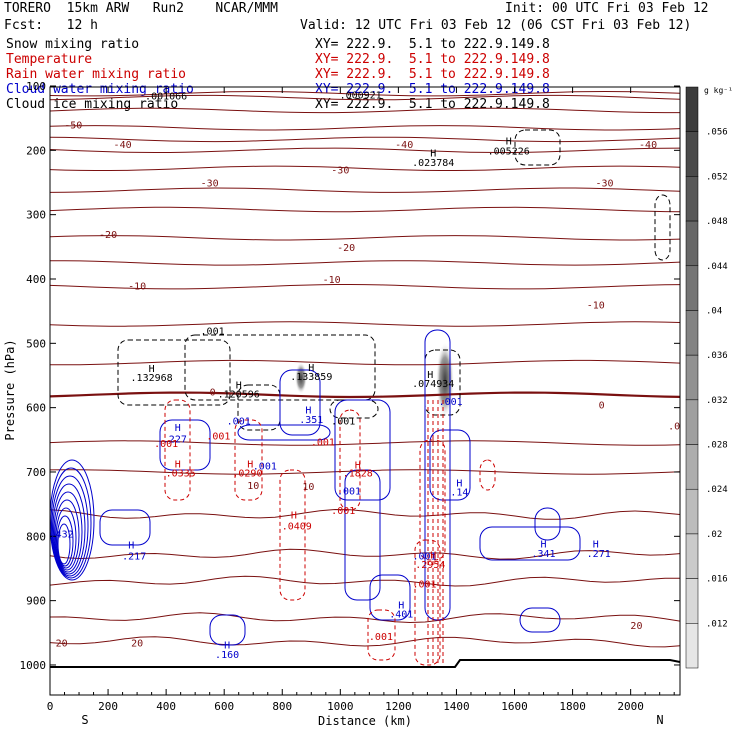  I want to click on x-tick-label: 1400, so click(456, 706).